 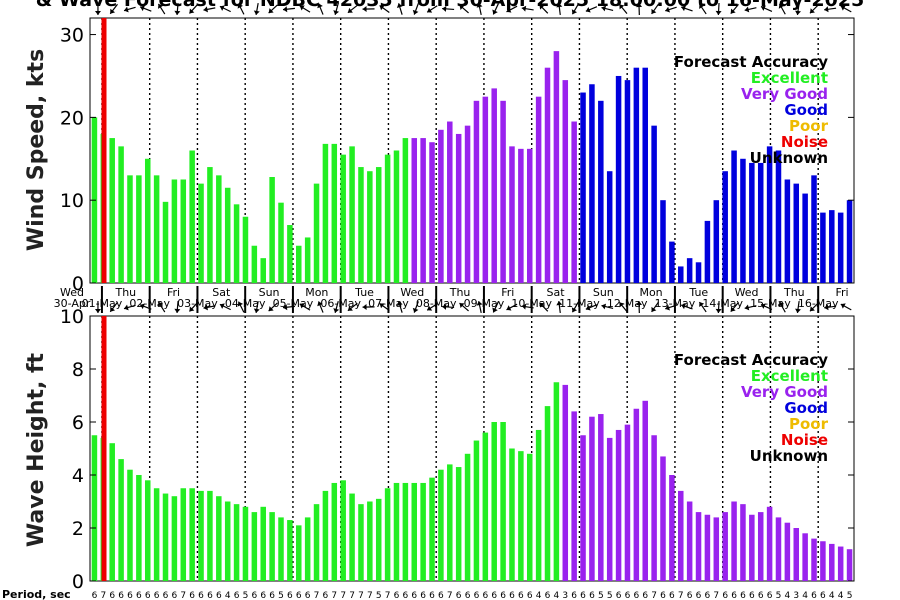 What do you see at coordinates (316, 292) in the screenshot?
I see `date-label-day: Mon` at bounding box center [316, 292].